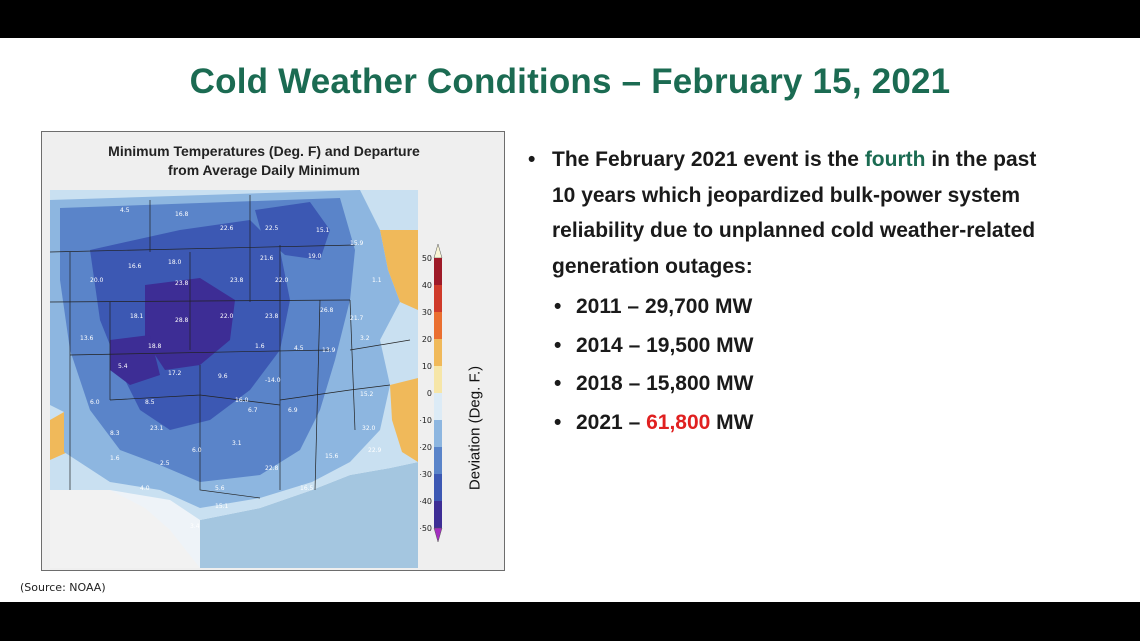 Image resolution: width=1140 pixels, height=641 pixels. I want to click on dark-blue-region-north, so click(292, 231).